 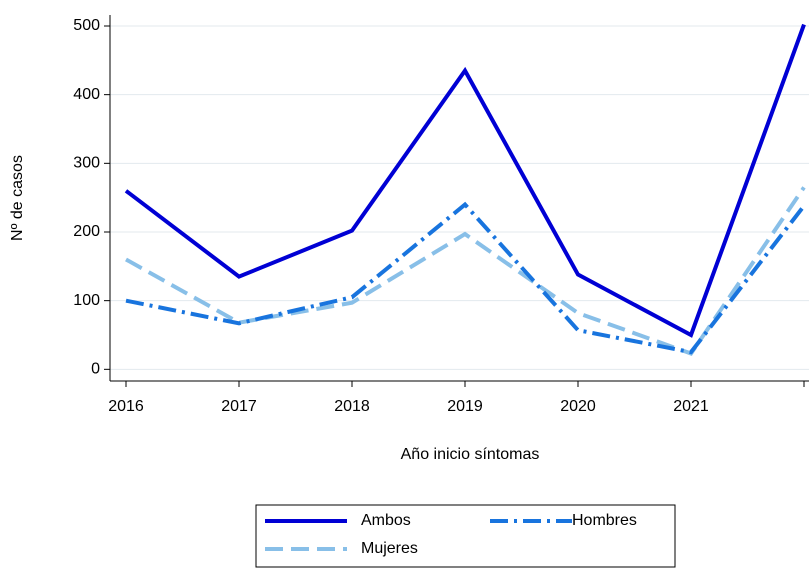 What do you see at coordinates (465, 406) in the screenshot?
I see `x-tick-label: 2019` at bounding box center [465, 406].